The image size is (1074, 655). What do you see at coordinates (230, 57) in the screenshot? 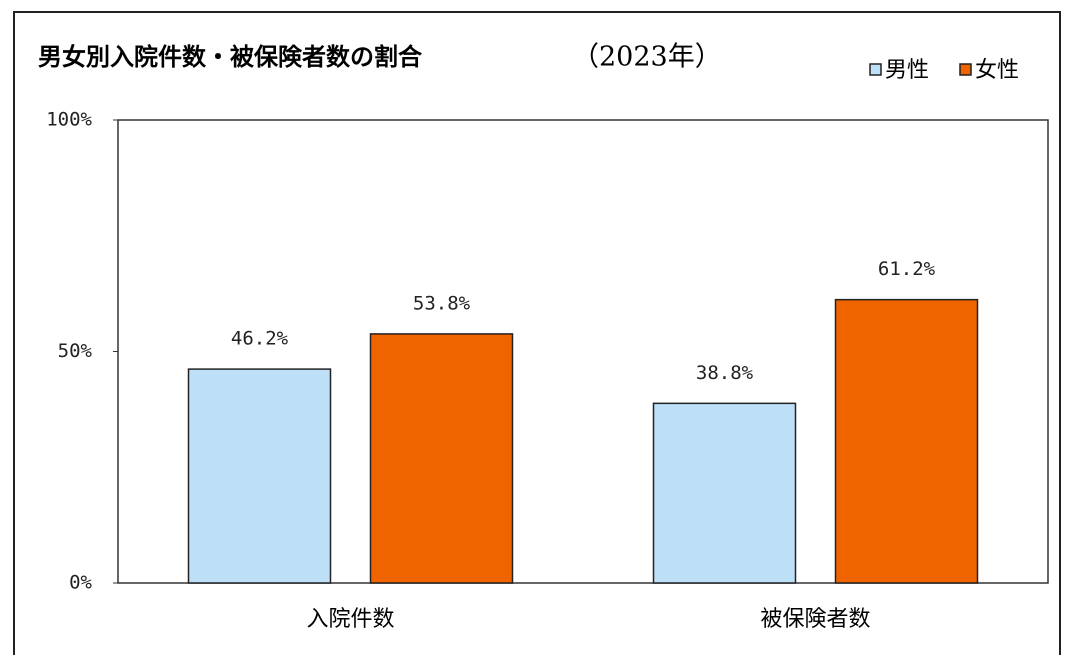
I see `chart-title: 男女別入院件数・被保険者数の割合` at bounding box center [230, 57].